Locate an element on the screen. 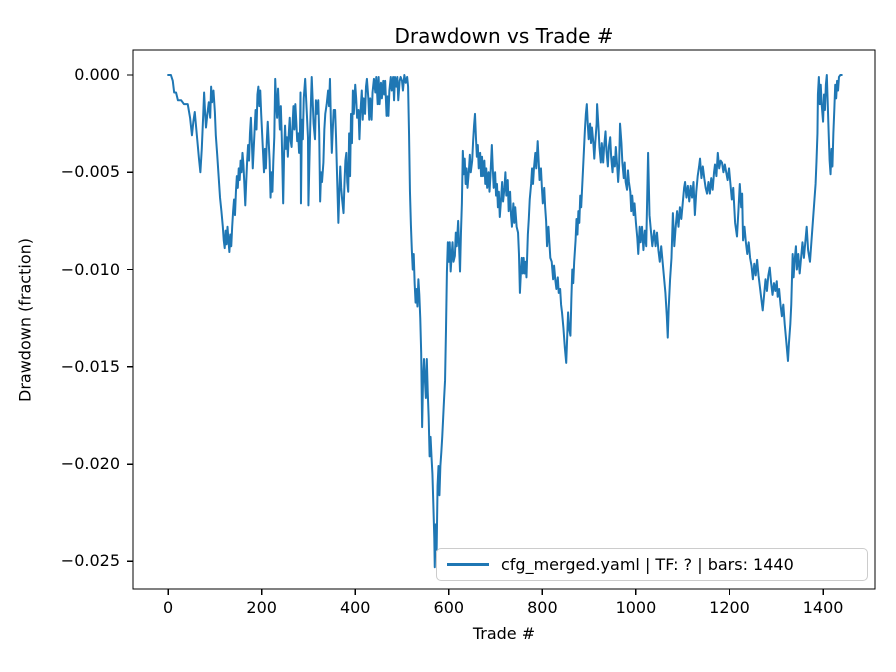 This screenshot has height=672, width=896. y-tick-label: −0.010 is located at coordinates (90, 269).